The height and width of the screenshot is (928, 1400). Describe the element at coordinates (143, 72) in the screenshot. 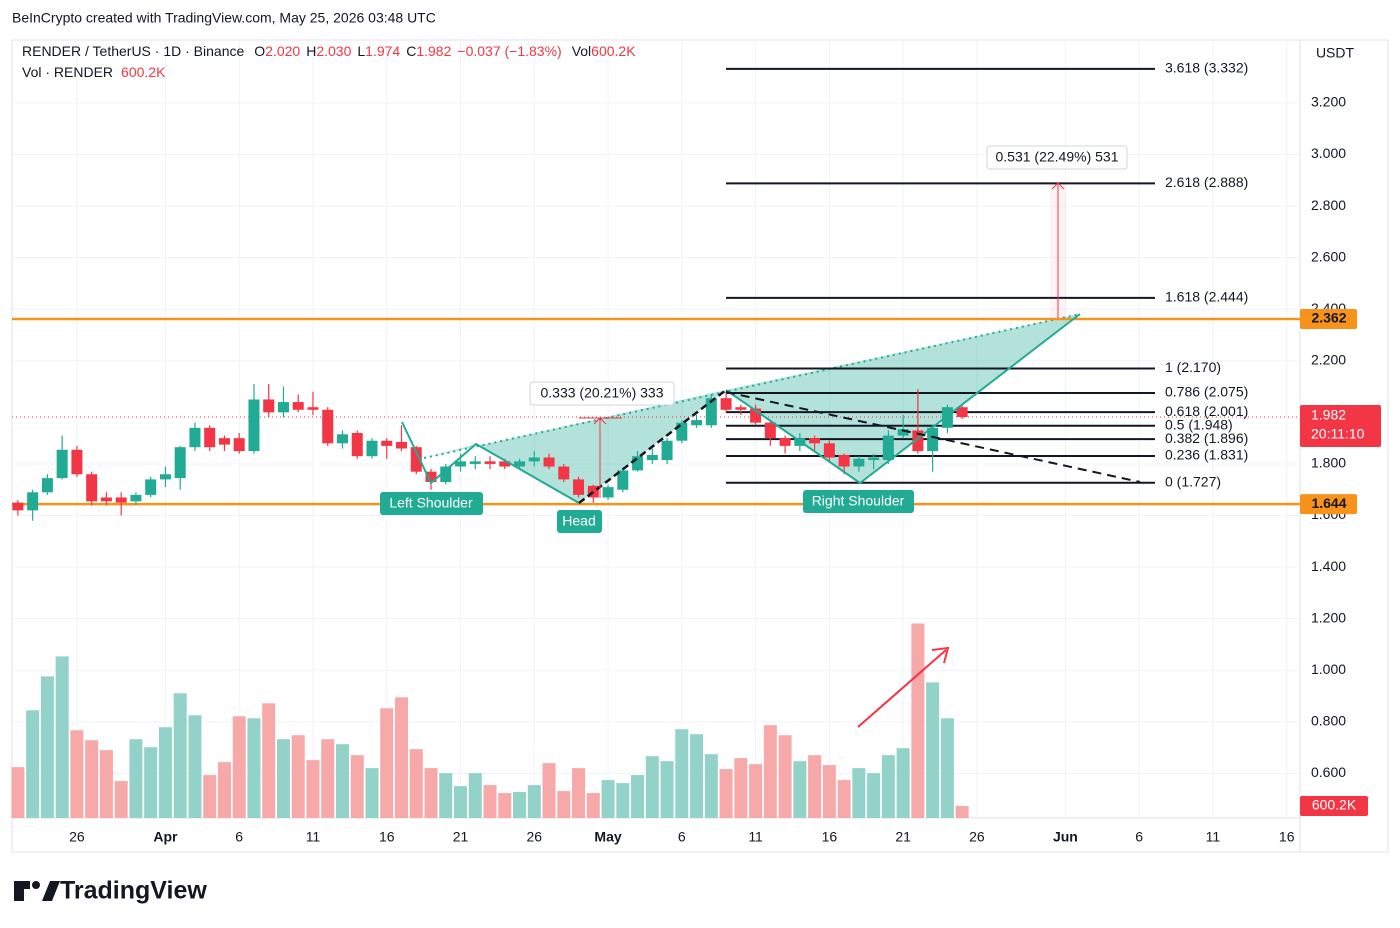

I see `vol-series-value: 600.2K` at that location.